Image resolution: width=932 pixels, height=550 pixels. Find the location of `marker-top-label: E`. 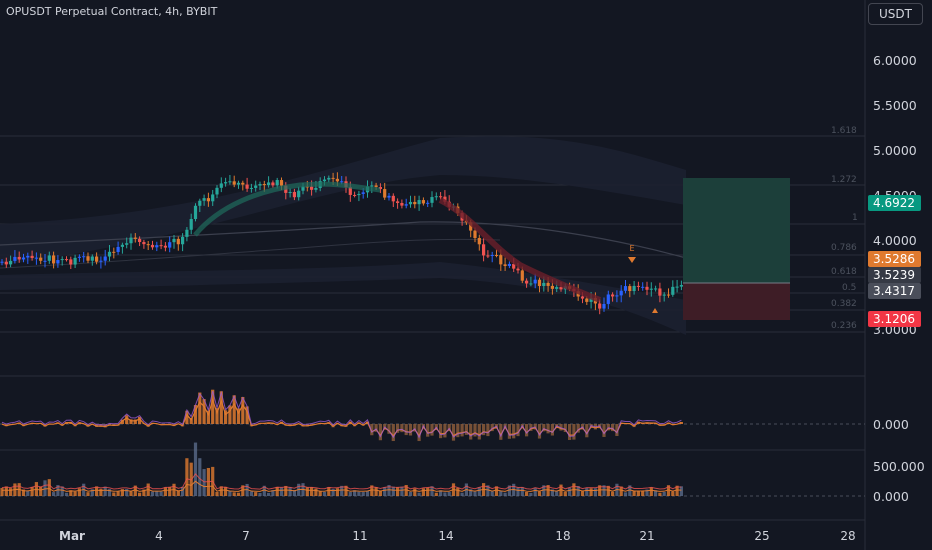

marker-top-label: E is located at coordinates (631, 248).